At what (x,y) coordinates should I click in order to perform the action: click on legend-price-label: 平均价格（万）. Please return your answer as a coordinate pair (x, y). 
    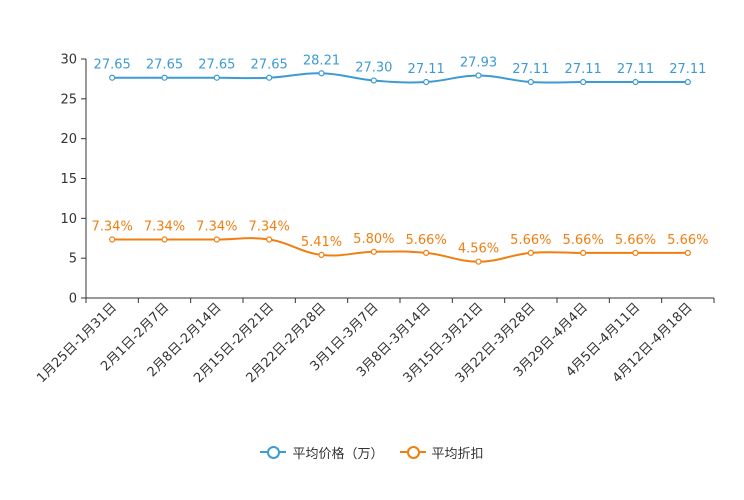
    Looking at the image, I should click on (338, 454).